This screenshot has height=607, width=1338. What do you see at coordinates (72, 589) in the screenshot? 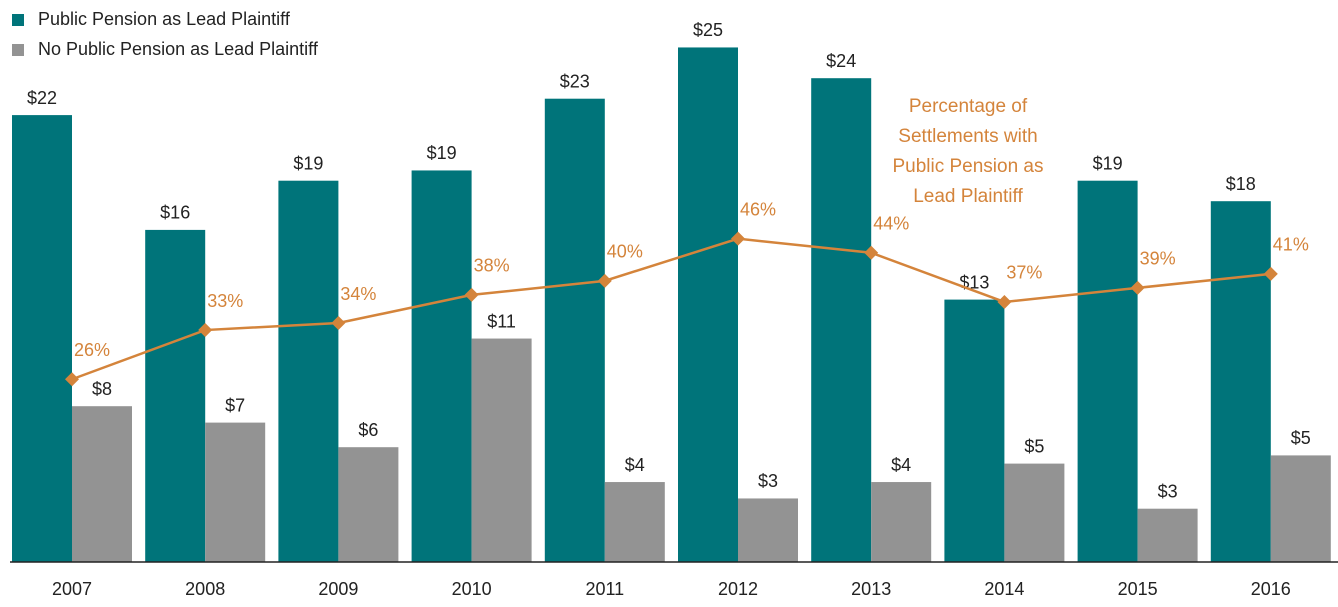
I see `x-tick-label: 2007` at bounding box center [72, 589].